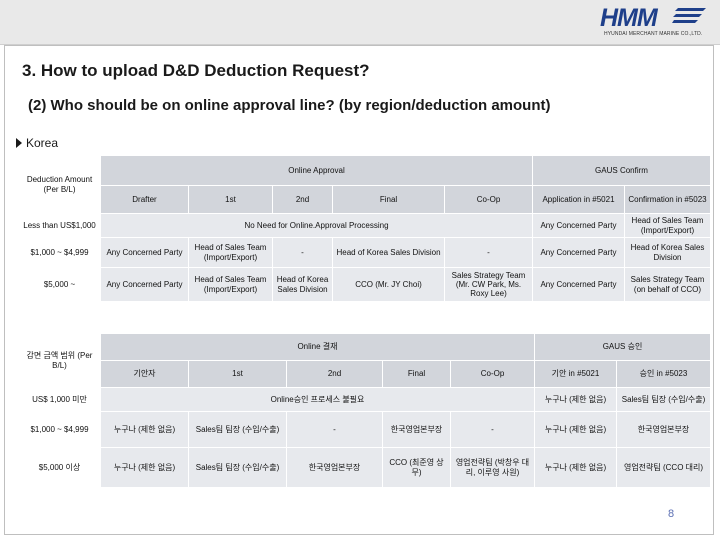 Image resolution: width=720 pixels, height=540 pixels. I want to click on page-number: 8, so click(671, 514).